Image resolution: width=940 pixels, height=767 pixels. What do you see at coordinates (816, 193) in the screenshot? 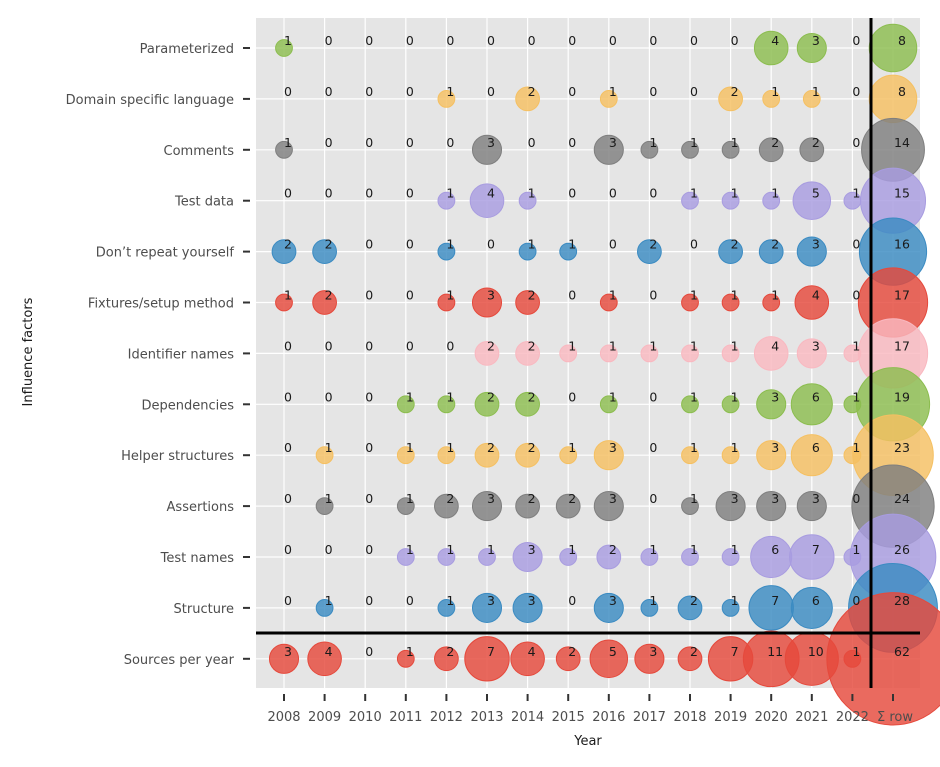
I see `value-label: 5` at bounding box center [816, 193].